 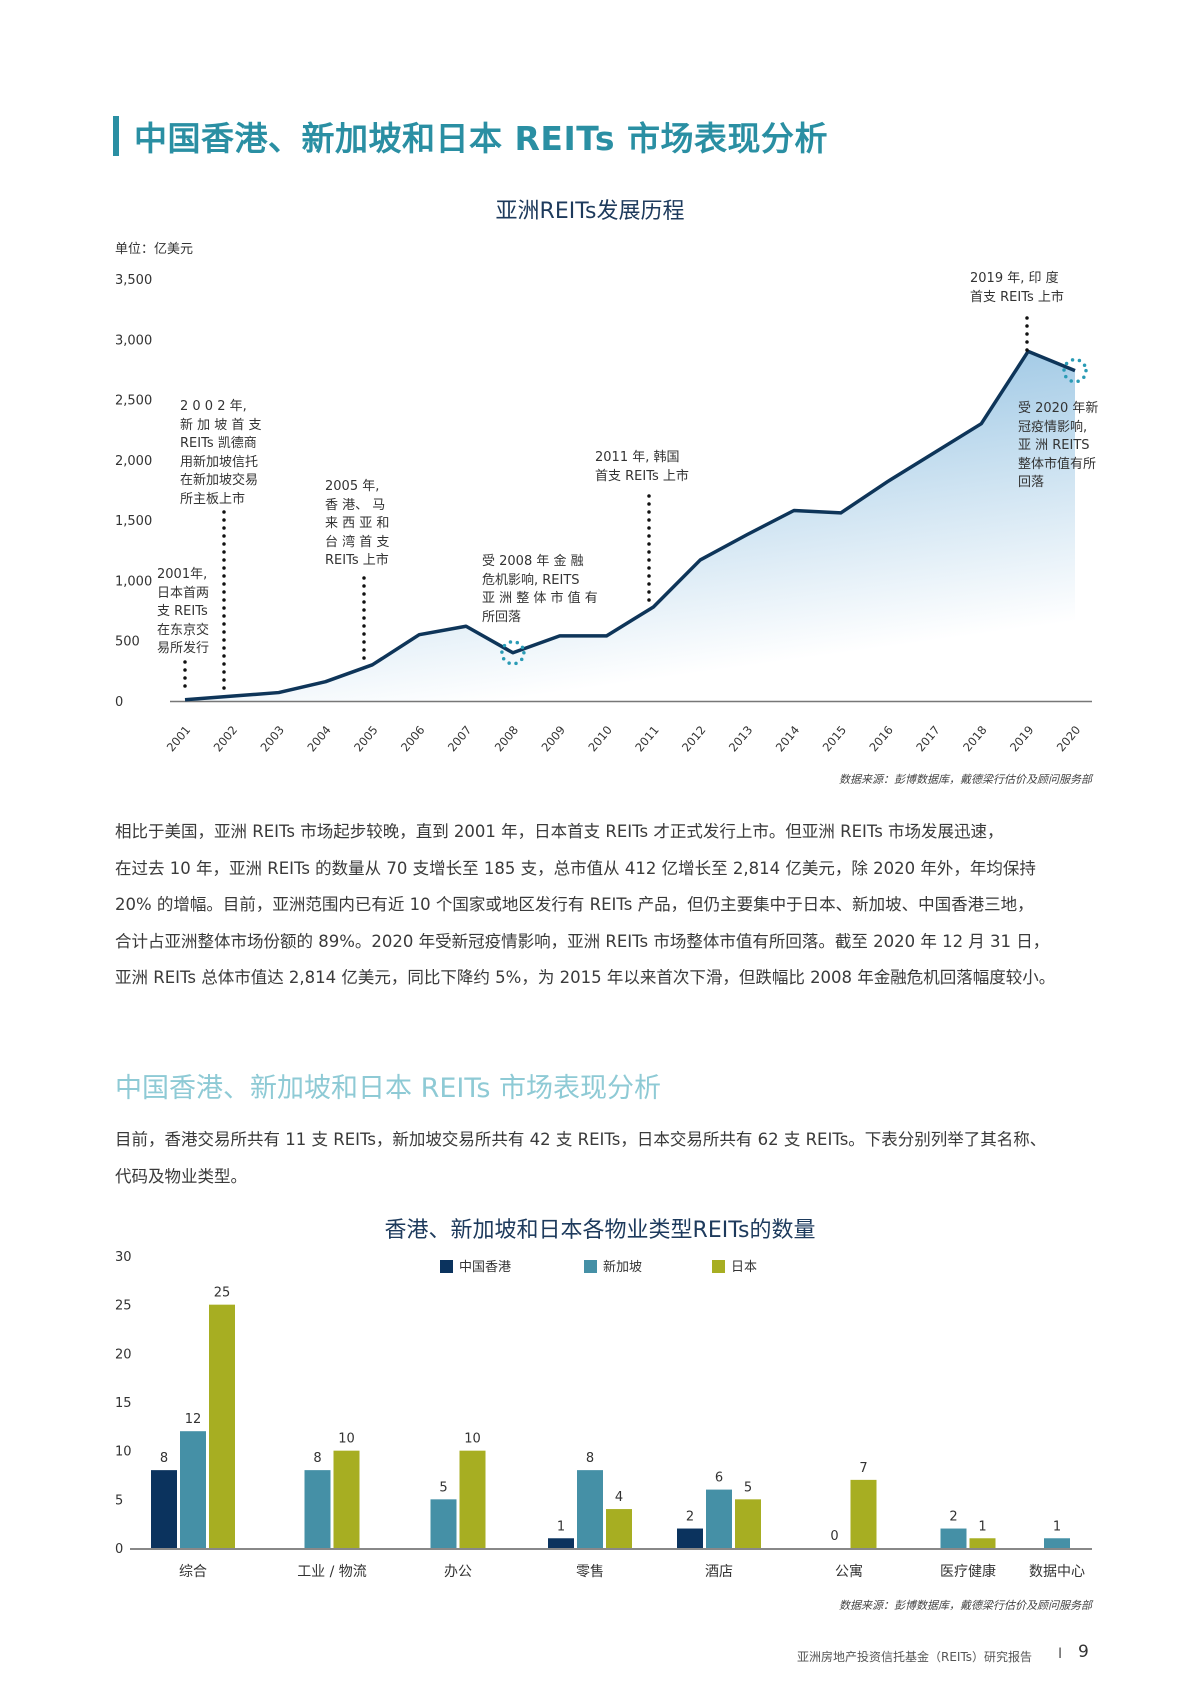 I want to click on annotation-2020: 受 2020 年新 冠疫情影响, 亚 洲 REITS 整体市值有所 回落, so click(x=1058, y=446).